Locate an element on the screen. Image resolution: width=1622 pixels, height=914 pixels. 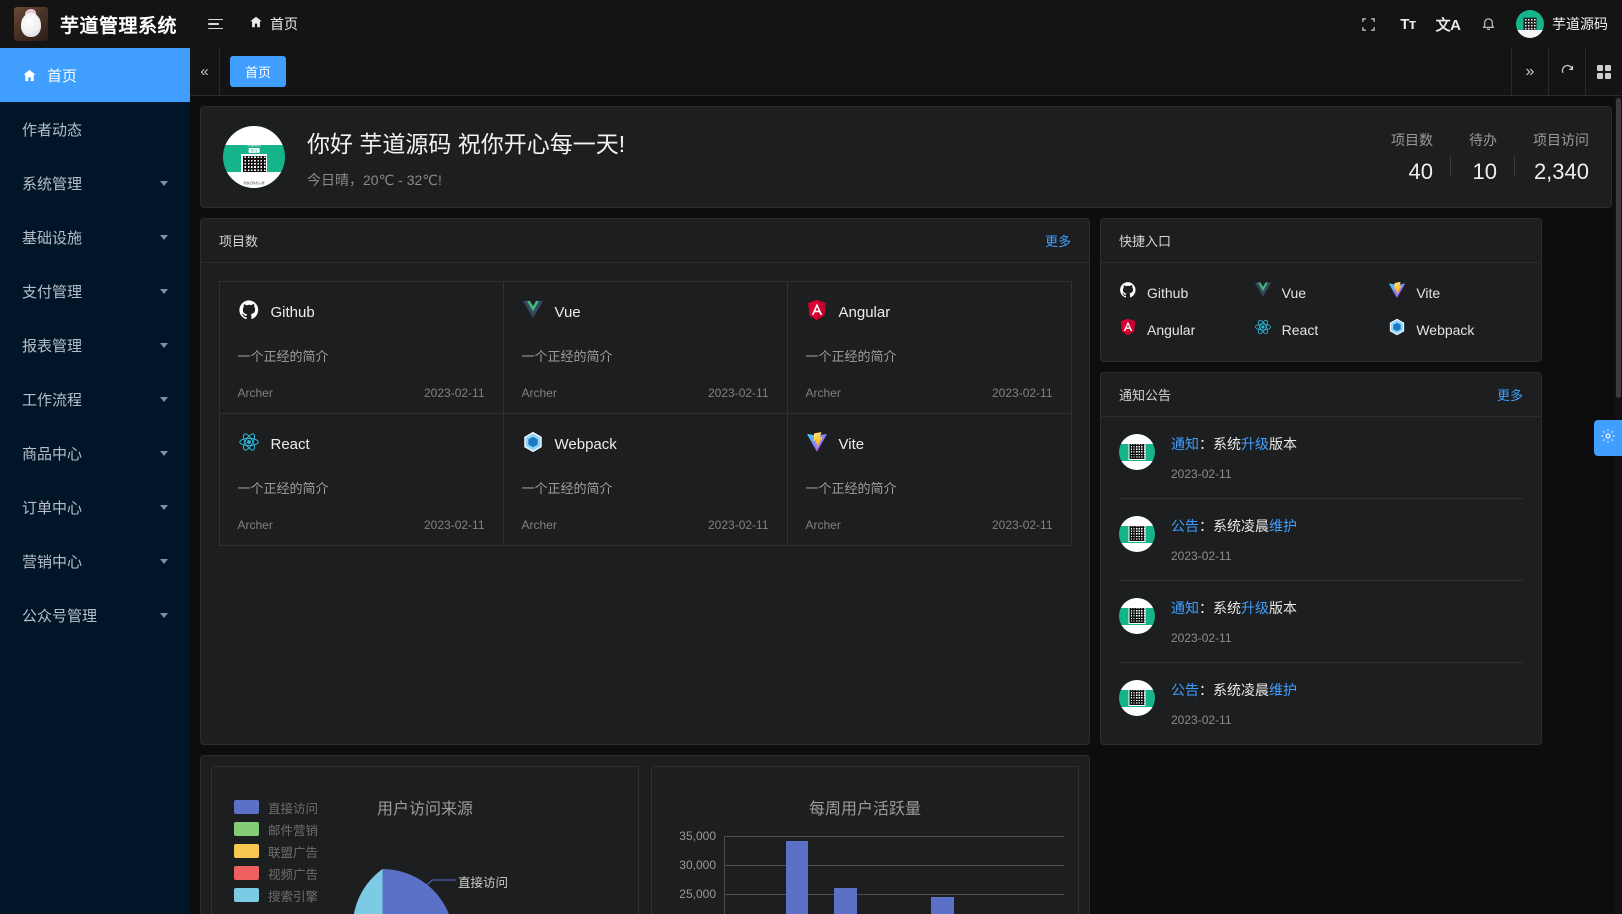
greeting-stats: 项目数 40 待办 10 项目访问 2,340 is located at coordinates (1472, 157).